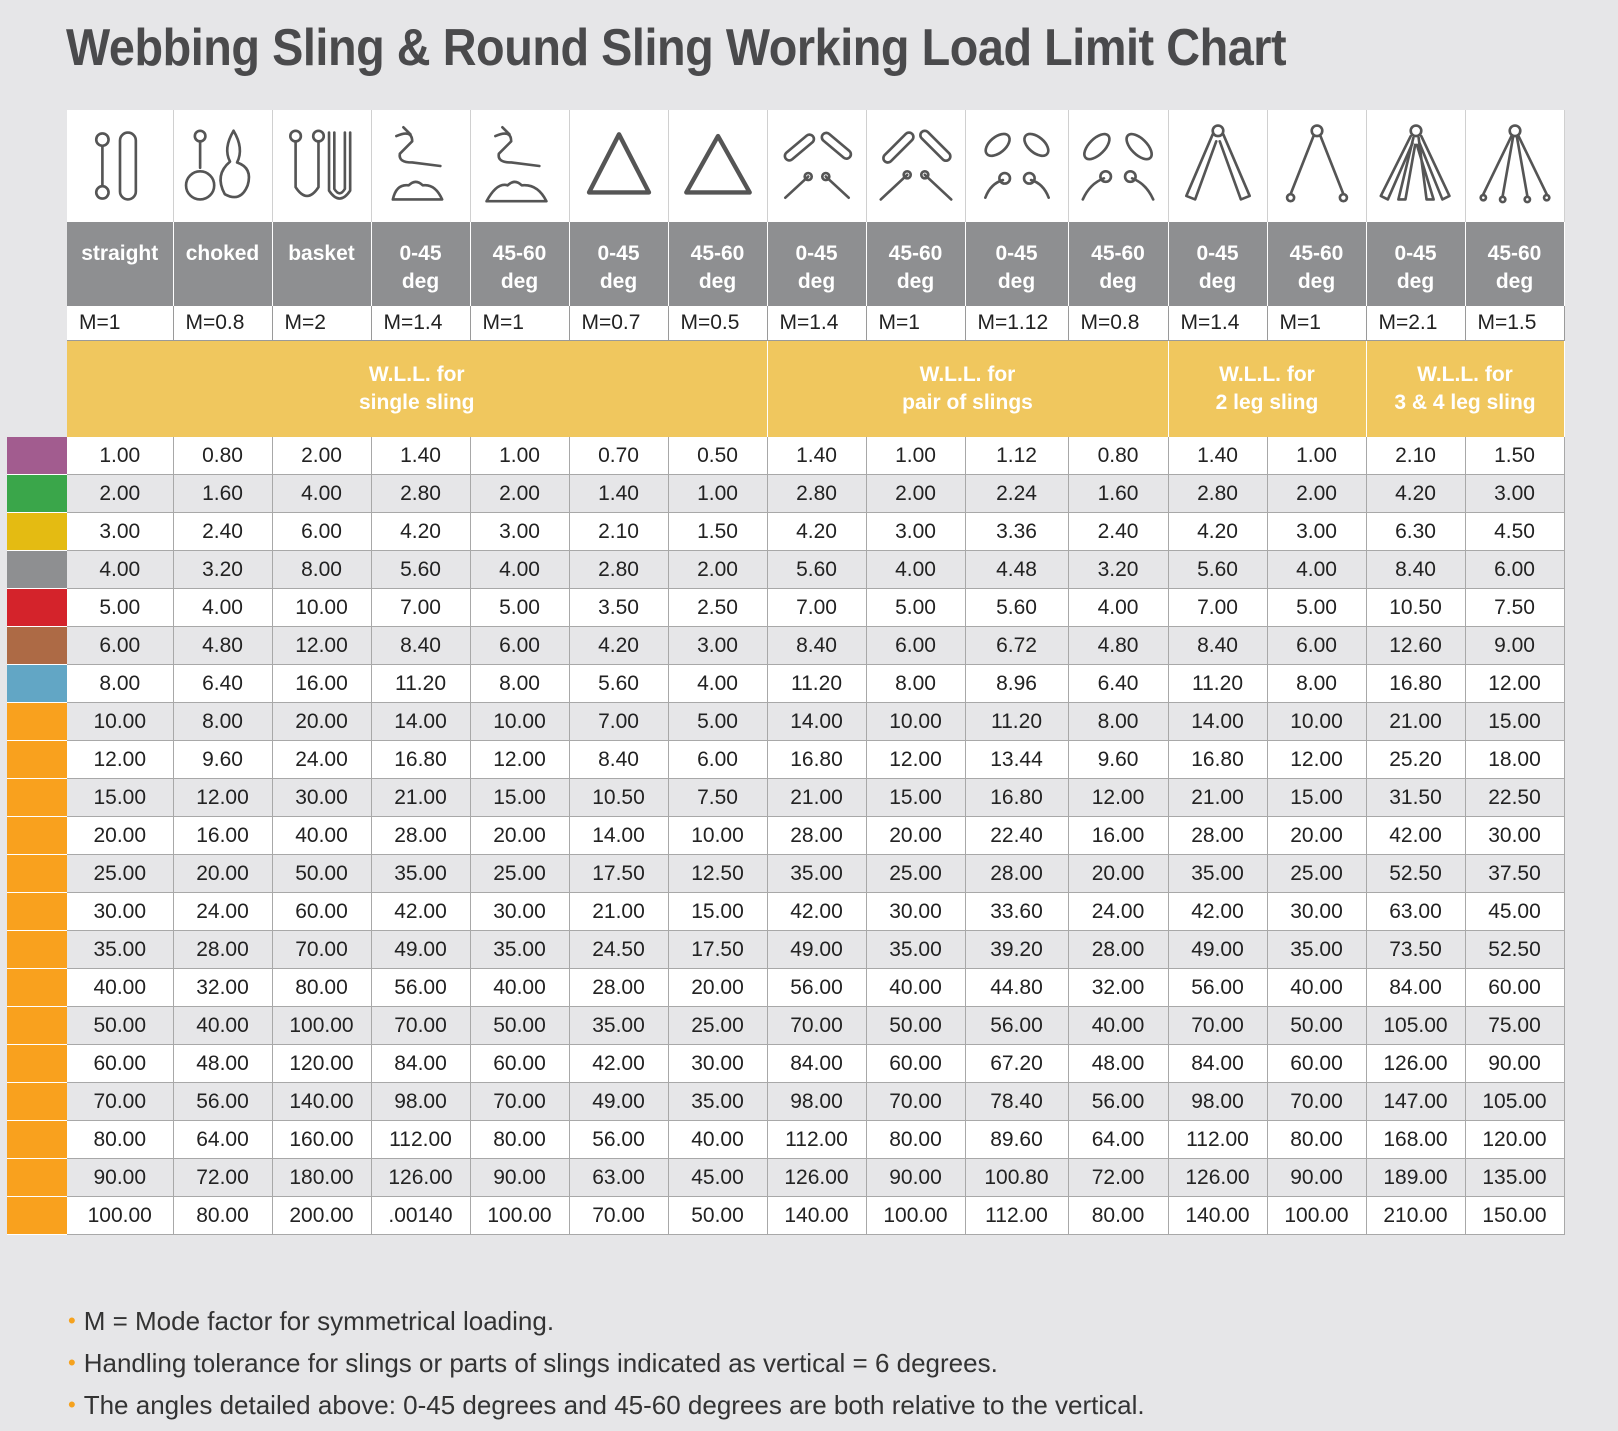 This screenshot has width=1618, height=1431. I want to click on spacer-cell, so click(37, 166).